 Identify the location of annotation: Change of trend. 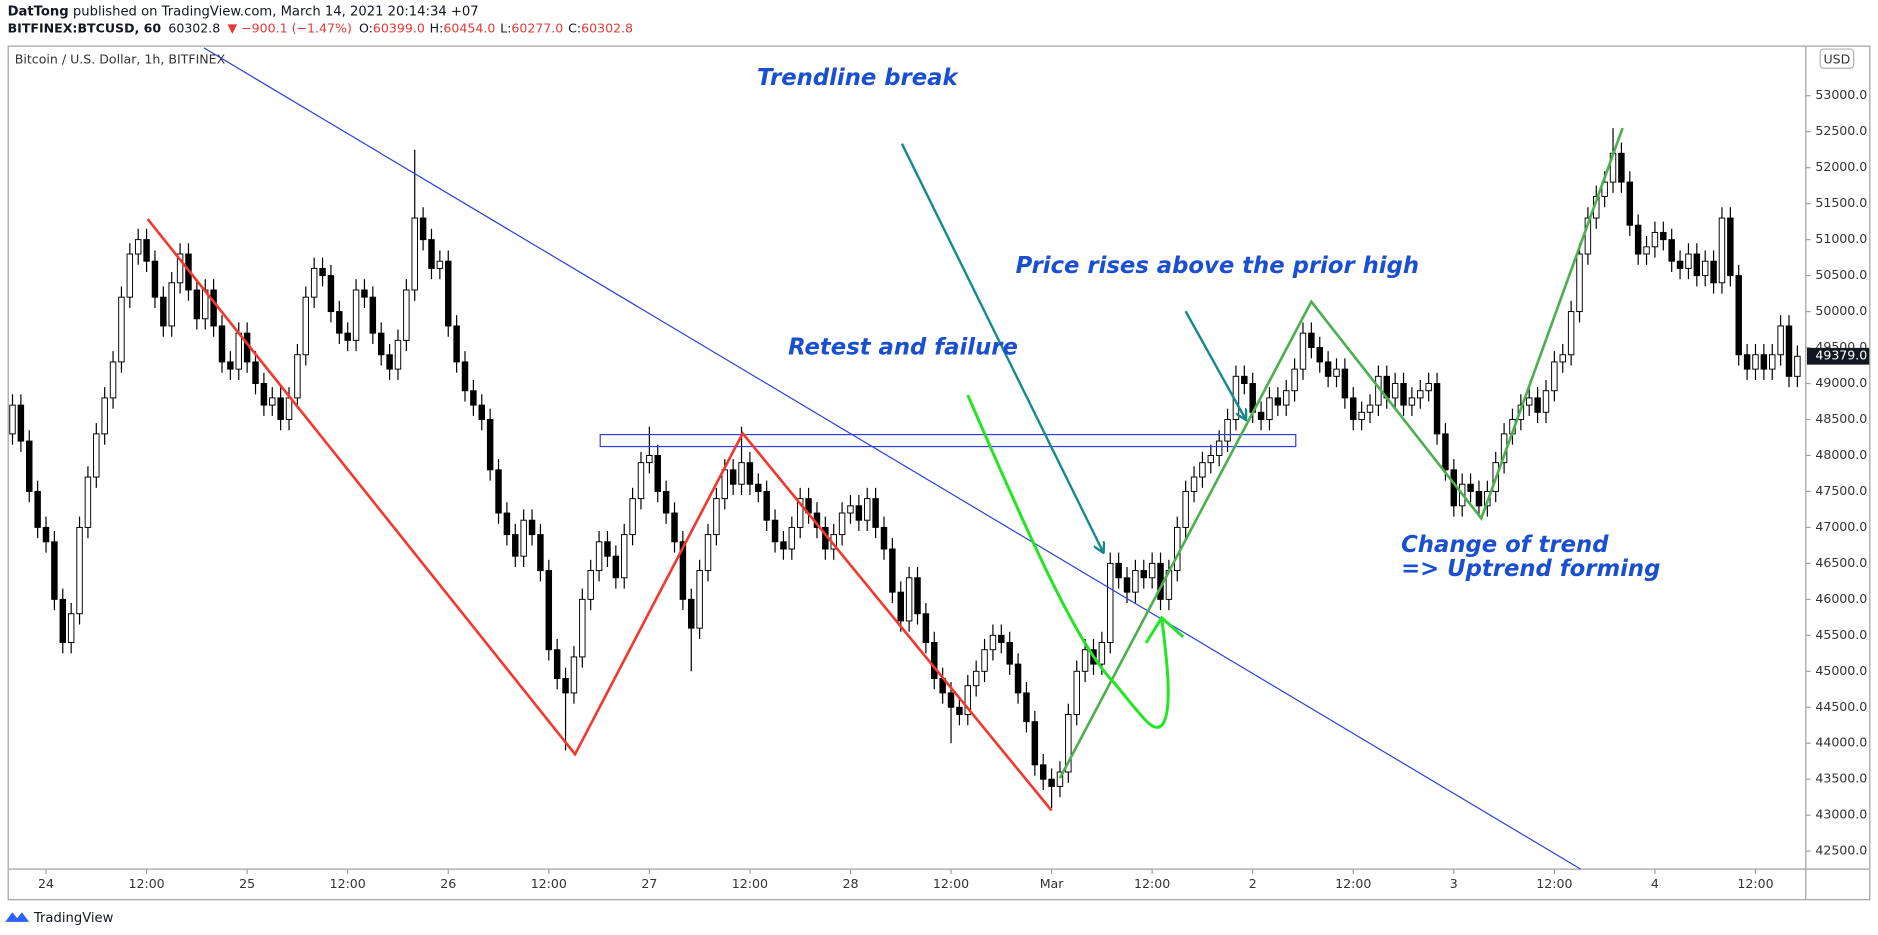
(1505, 545).